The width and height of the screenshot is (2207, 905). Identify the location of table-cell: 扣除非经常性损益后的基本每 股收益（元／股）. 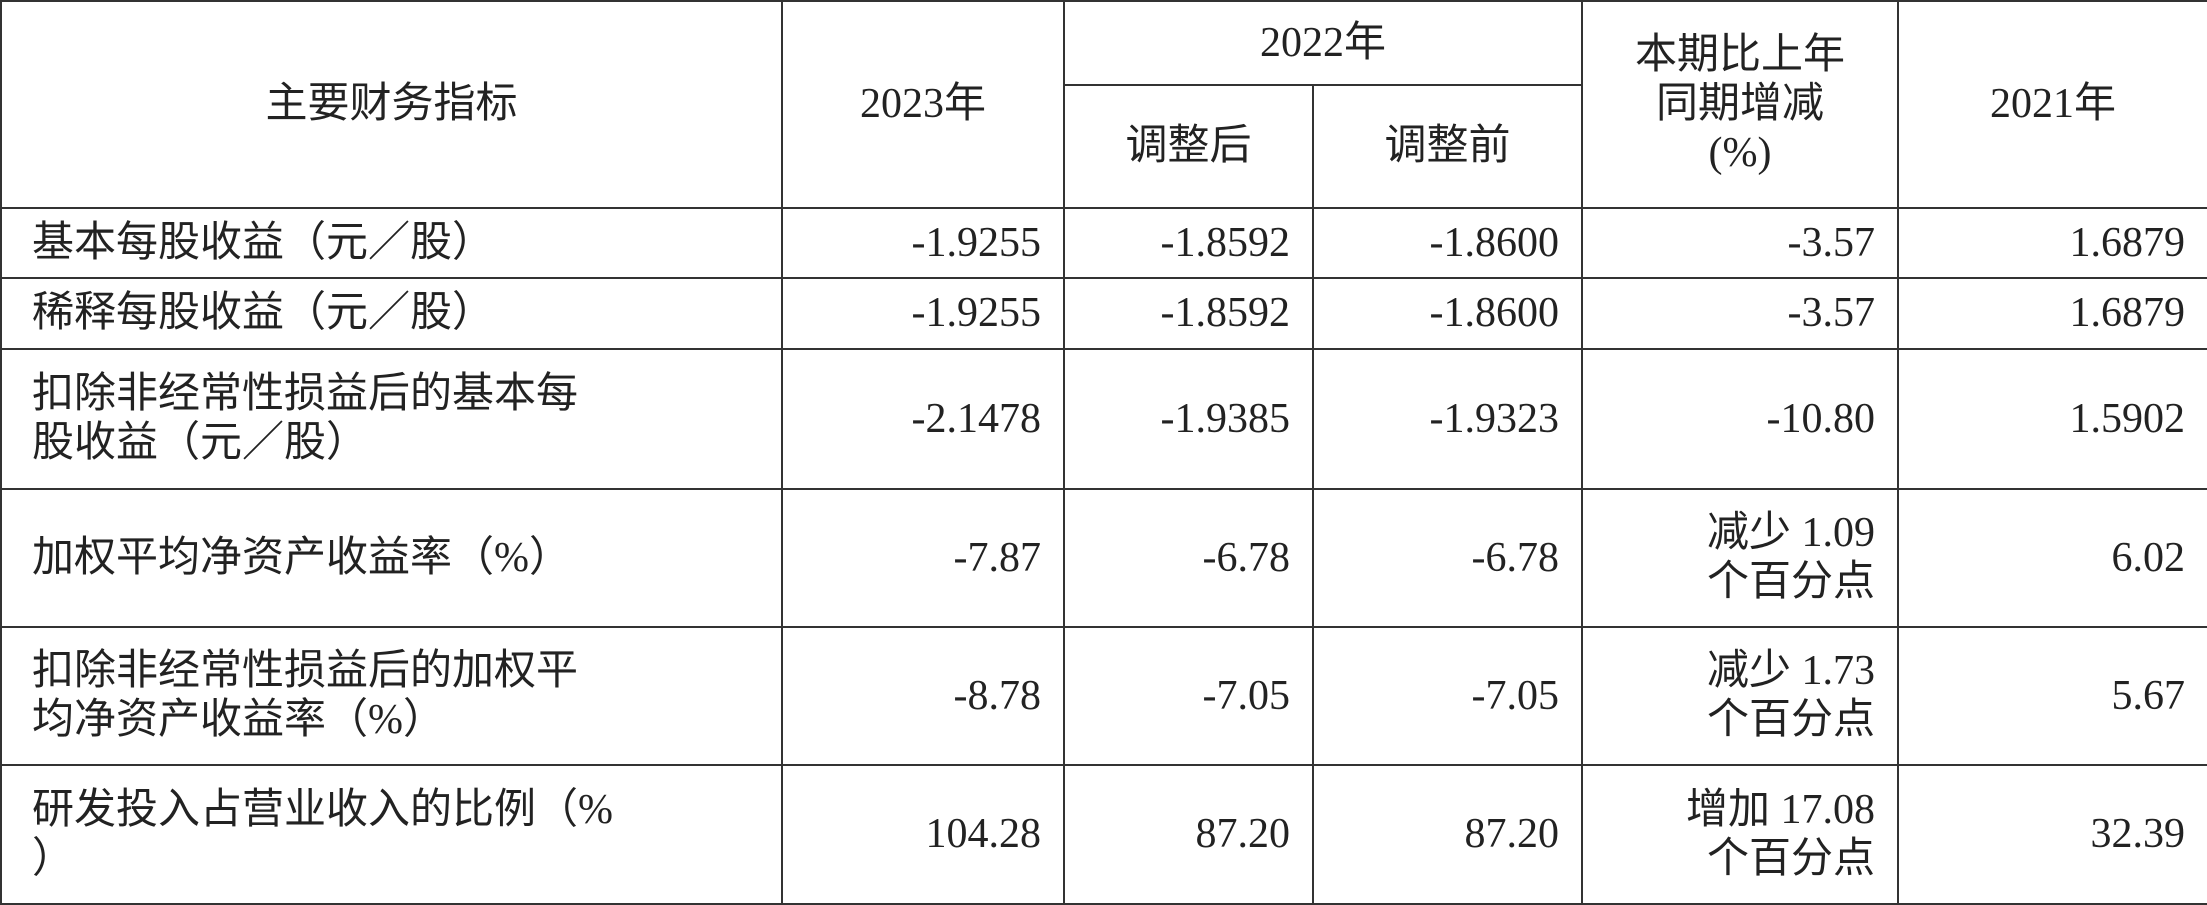
(391, 419).